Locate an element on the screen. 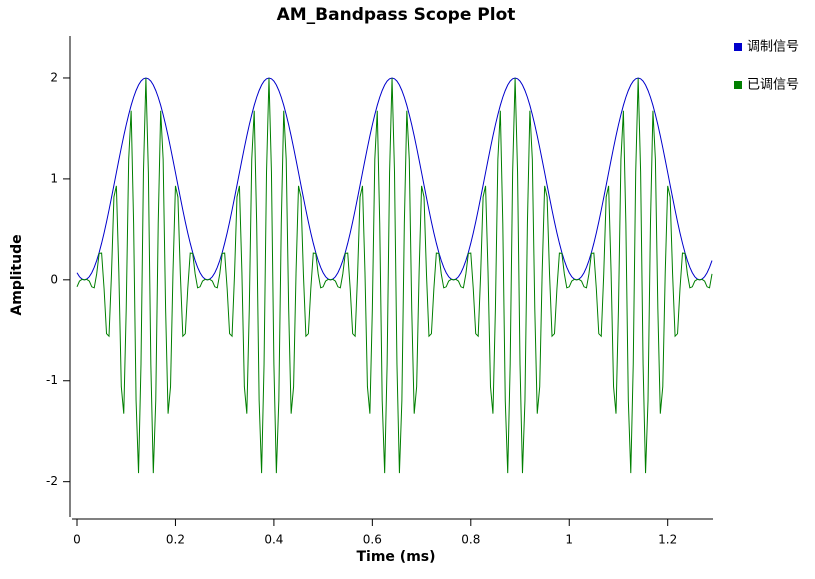 The image size is (815, 579). y-tick-label: -2 is located at coordinates (52, 481).